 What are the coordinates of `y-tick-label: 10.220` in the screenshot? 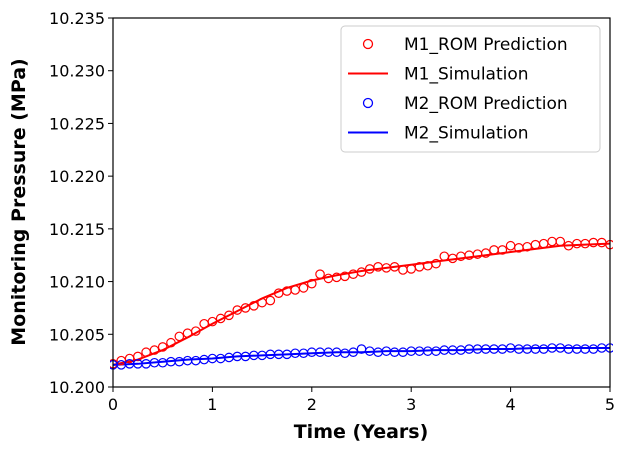 It's located at (77, 176).